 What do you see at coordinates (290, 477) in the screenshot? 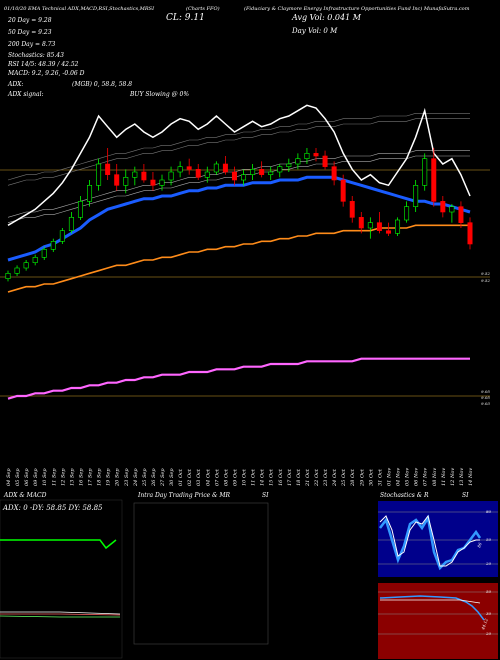
I see `x-tick-label: 17 Oct` at bounding box center [290, 477].